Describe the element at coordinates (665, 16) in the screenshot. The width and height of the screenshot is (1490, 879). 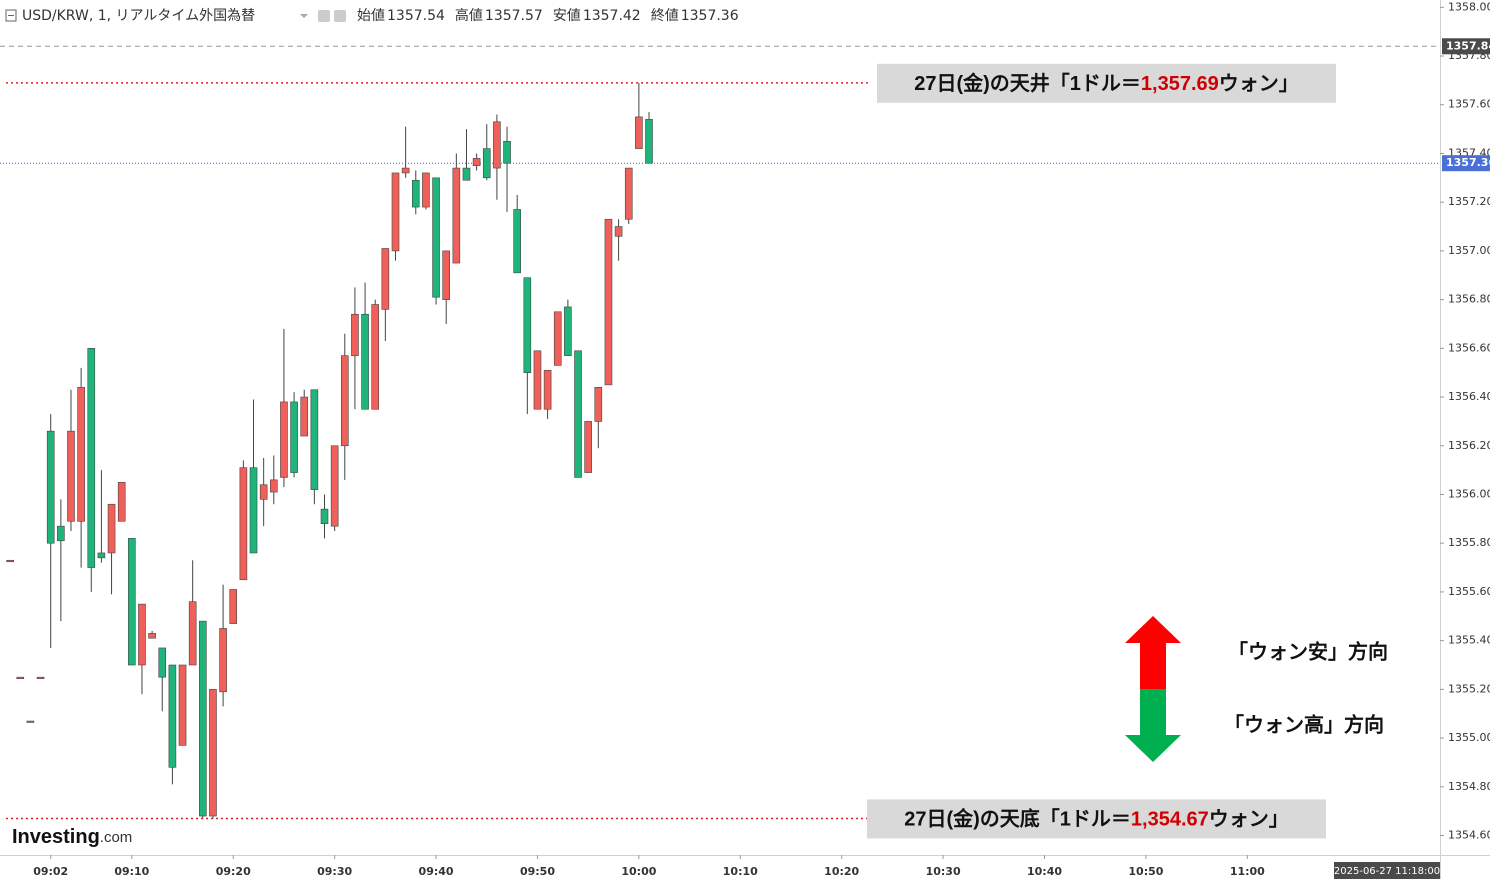
I see `ohlc-label: 終値` at that location.